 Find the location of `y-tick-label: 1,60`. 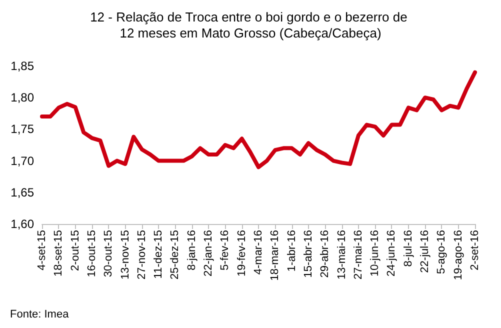

y-tick-label: 1,60 is located at coordinates (22, 224).